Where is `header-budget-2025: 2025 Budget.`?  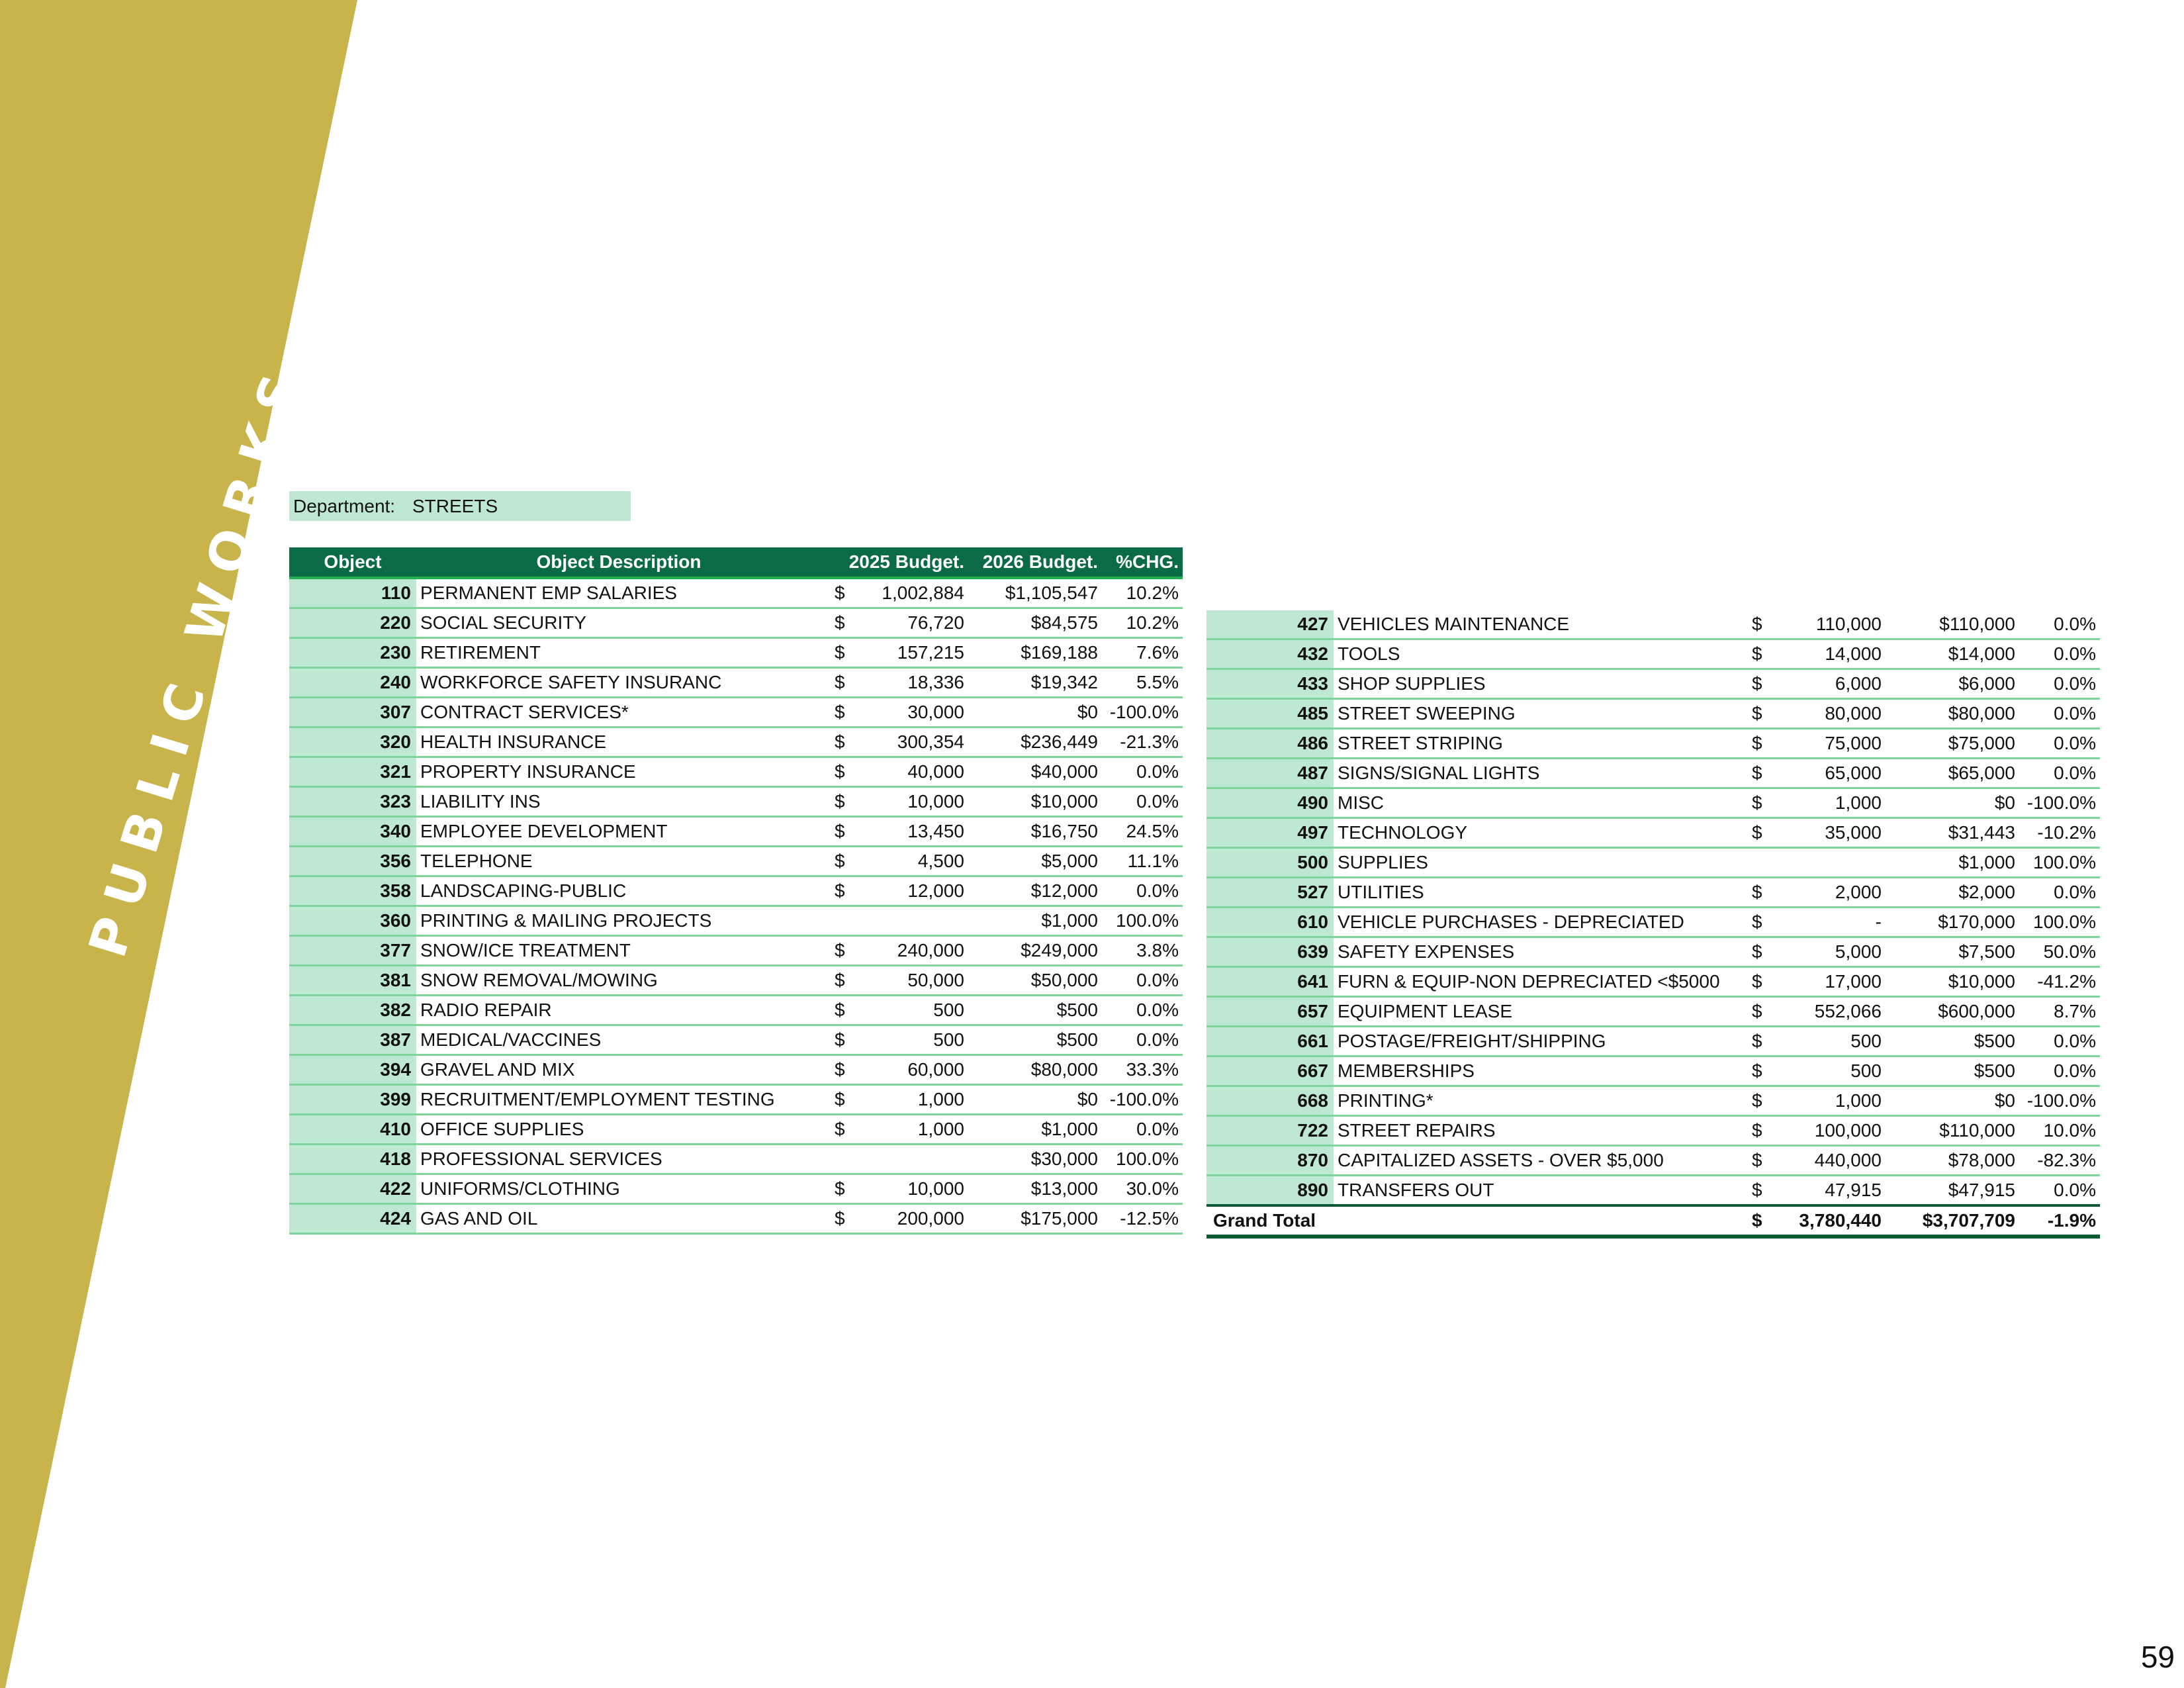
header-budget-2025: 2025 Budget. is located at coordinates (894, 563).